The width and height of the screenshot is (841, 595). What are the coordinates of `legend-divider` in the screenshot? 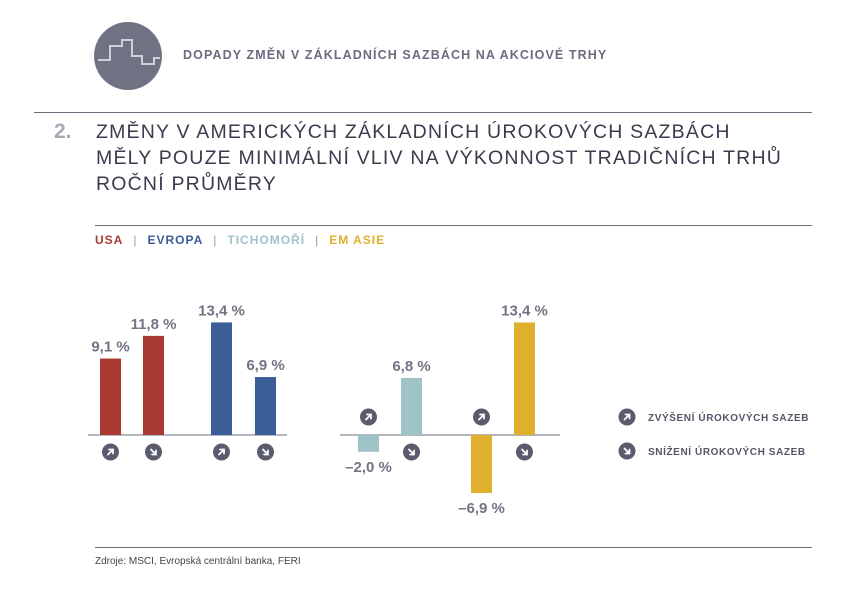 It's located at (453, 225).